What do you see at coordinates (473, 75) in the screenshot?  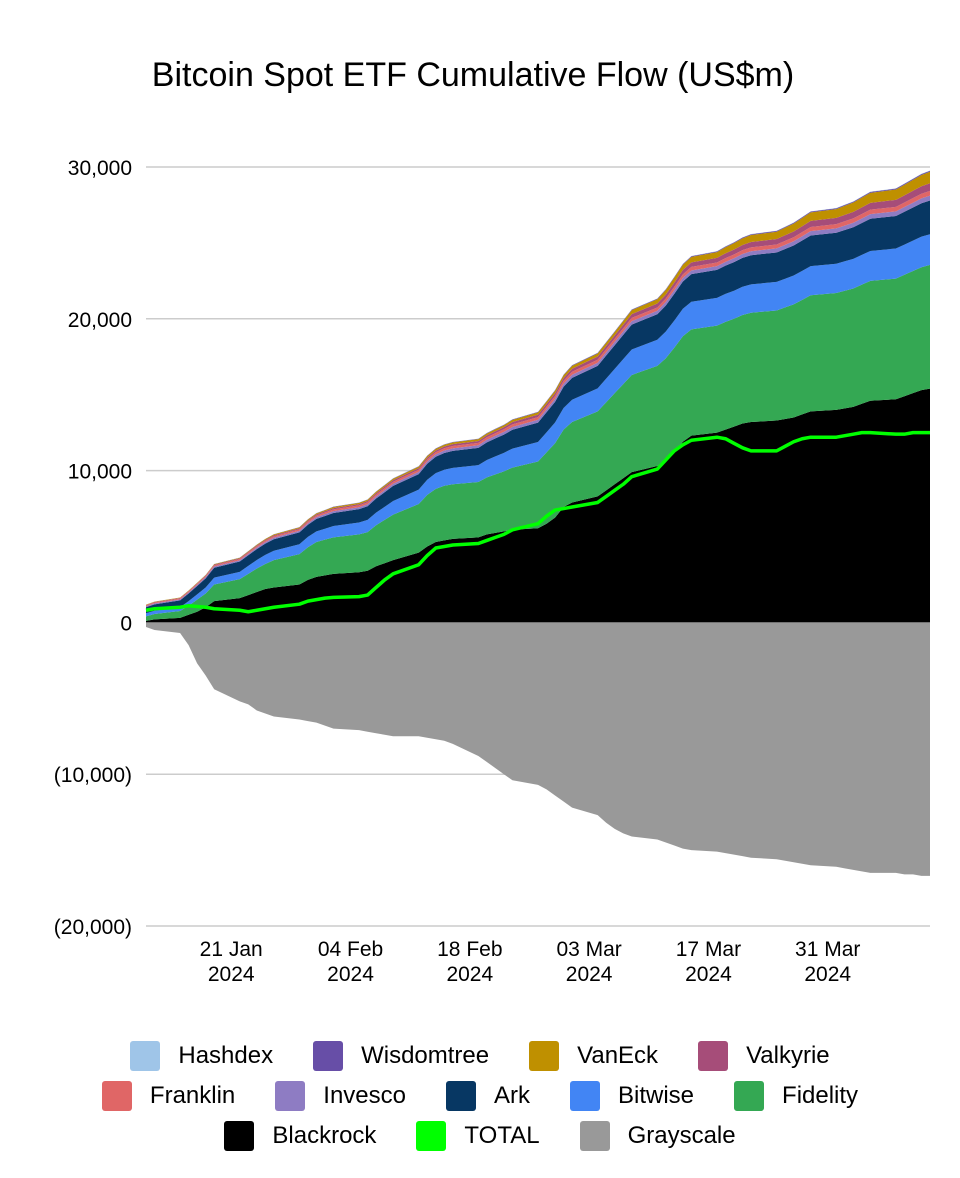 I see `chart-title: Bitcoin Spot ETF Cumulative Flow (US$m)` at bounding box center [473, 75].